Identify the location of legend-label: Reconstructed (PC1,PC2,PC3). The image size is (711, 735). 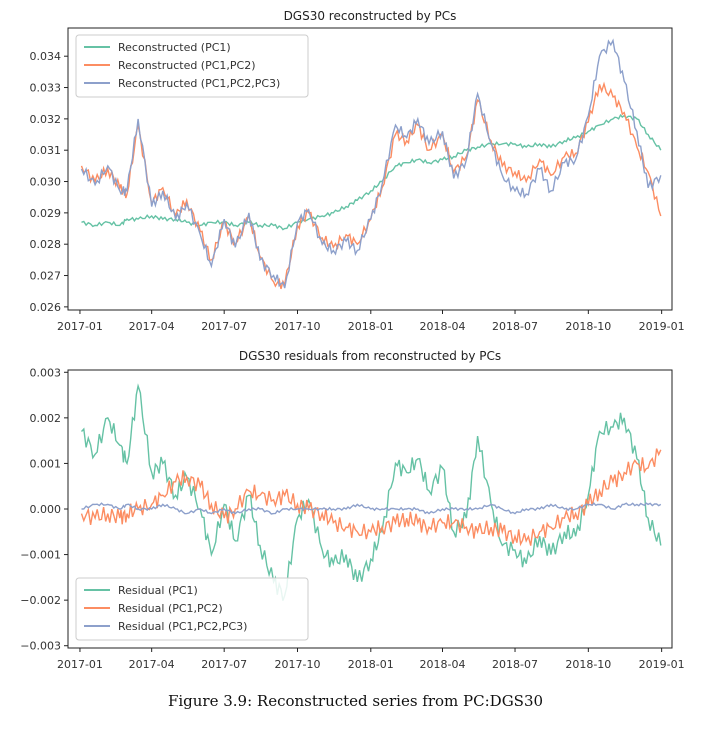
(199, 83).